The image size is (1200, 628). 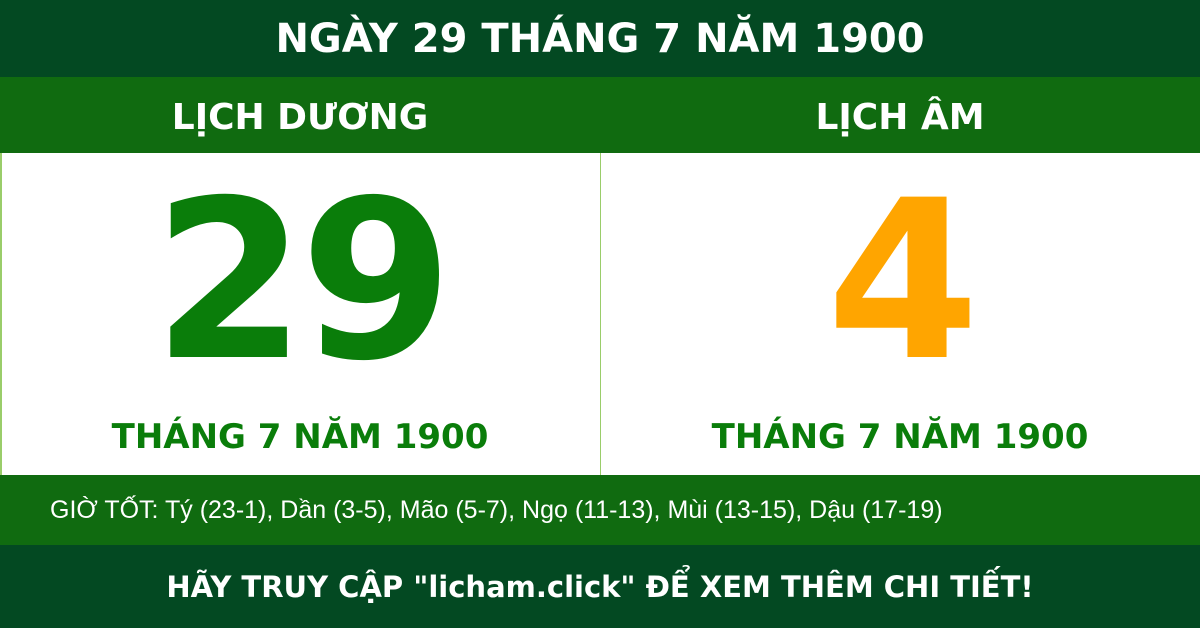 What do you see at coordinates (600, 38) in the screenshot?
I see `page-title: NGÀY 29 THÁNG 7 NĂM 1900` at bounding box center [600, 38].